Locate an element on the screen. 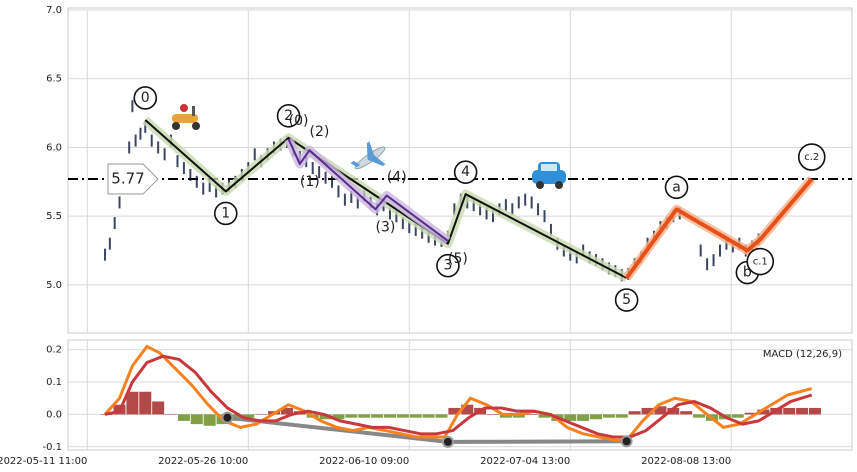 This screenshot has width=857, height=472. wave-label: 3 is located at coordinates (447, 266).